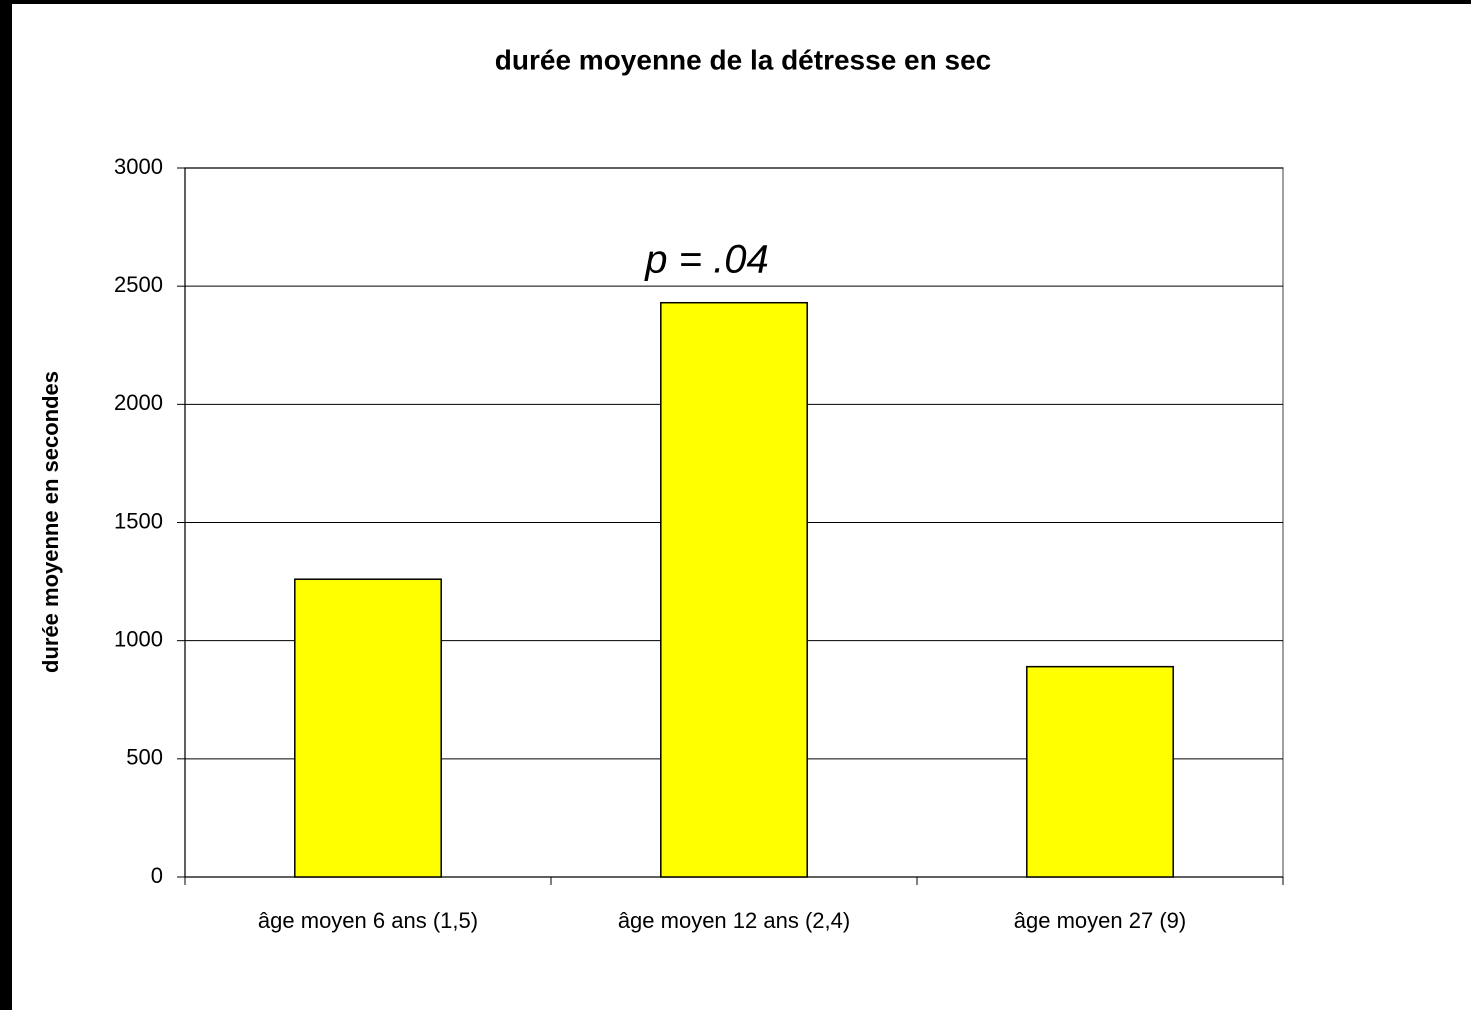 The image size is (1471, 1010). What do you see at coordinates (138, 166) in the screenshot?
I see `y-tick-label: 3000` at bounding box center [138, 166].